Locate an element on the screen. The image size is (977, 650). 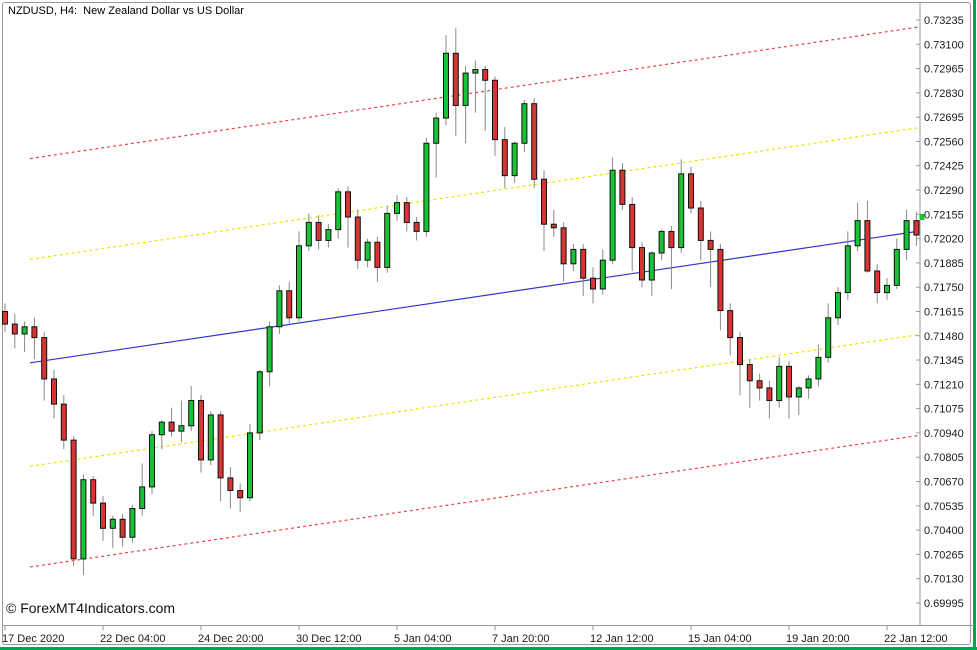
time-axis-label: 22 Dec 04:00 is located at coordinates (132, 639).